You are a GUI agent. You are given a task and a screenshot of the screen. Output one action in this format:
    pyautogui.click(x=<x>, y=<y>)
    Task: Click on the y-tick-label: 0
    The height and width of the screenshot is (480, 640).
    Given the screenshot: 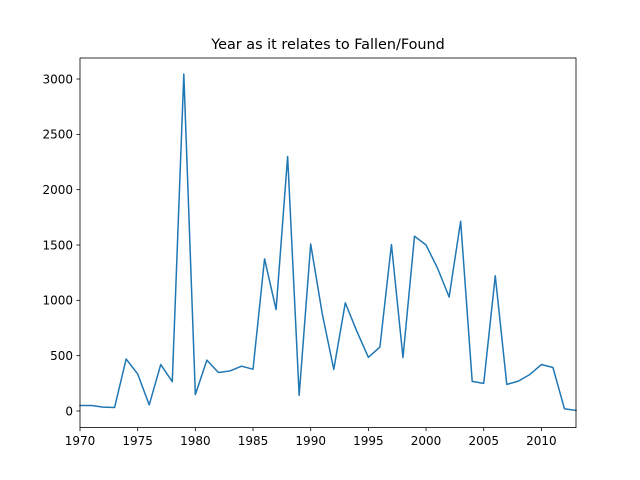 What is the action you would take?
    pyautogui.click(x=69, y=411)
    